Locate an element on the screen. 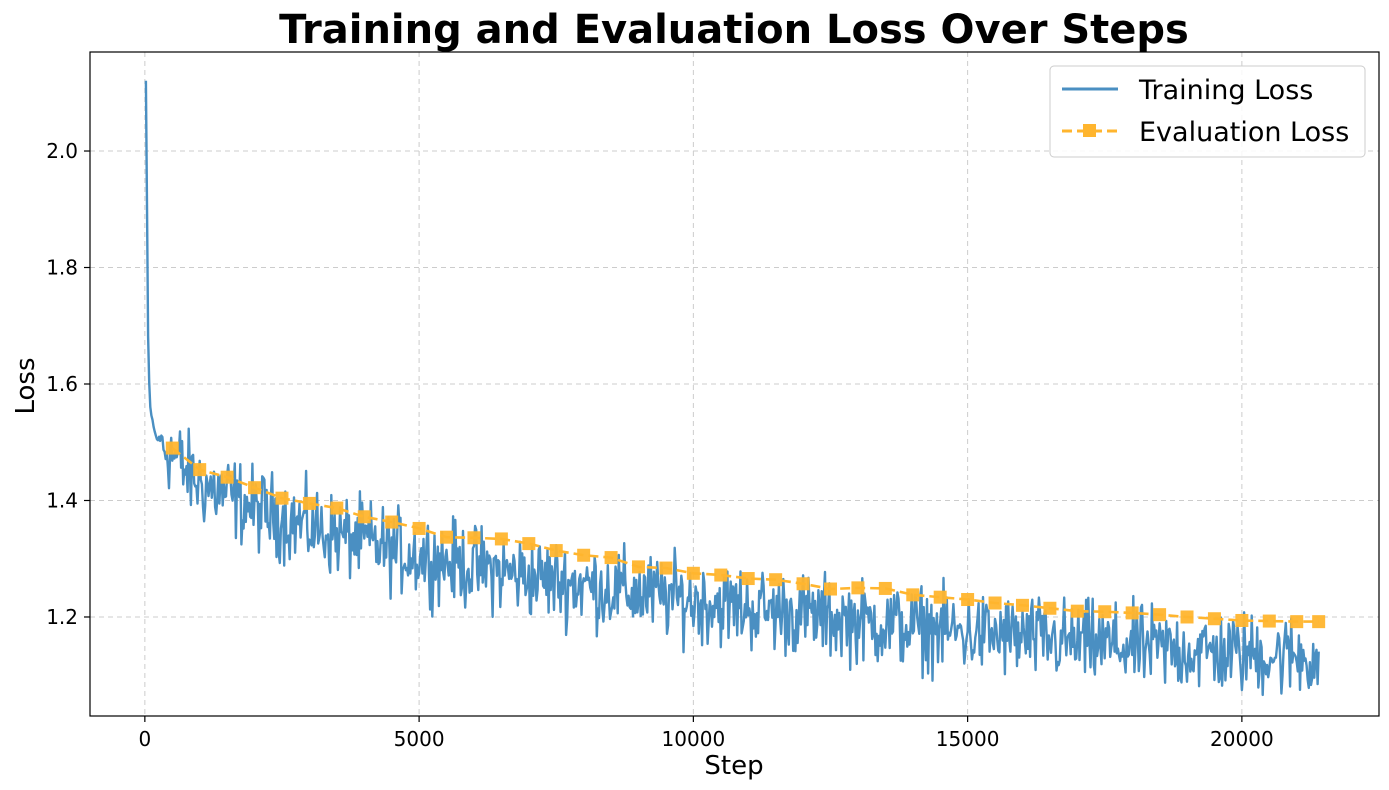 The image size is (1389, 790). x-tick-label: 0 is located at coordinates (144, 739).